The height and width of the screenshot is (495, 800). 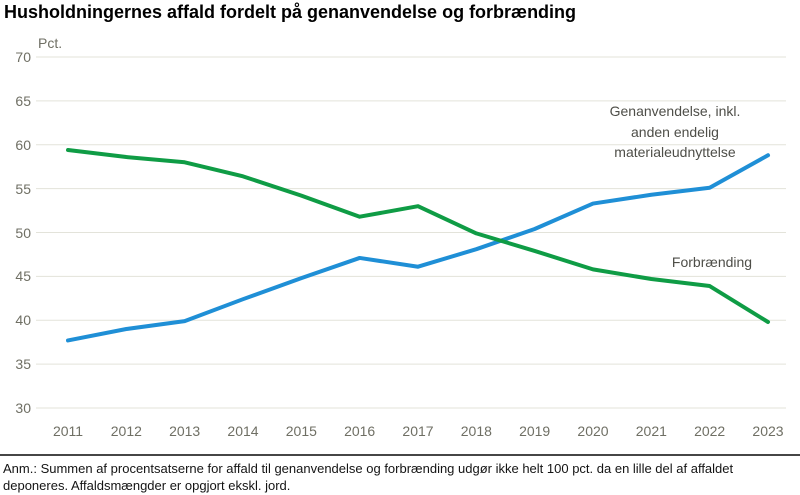 I want to click on x-axis-tick-label: 2021, so click(x=651, y=431).